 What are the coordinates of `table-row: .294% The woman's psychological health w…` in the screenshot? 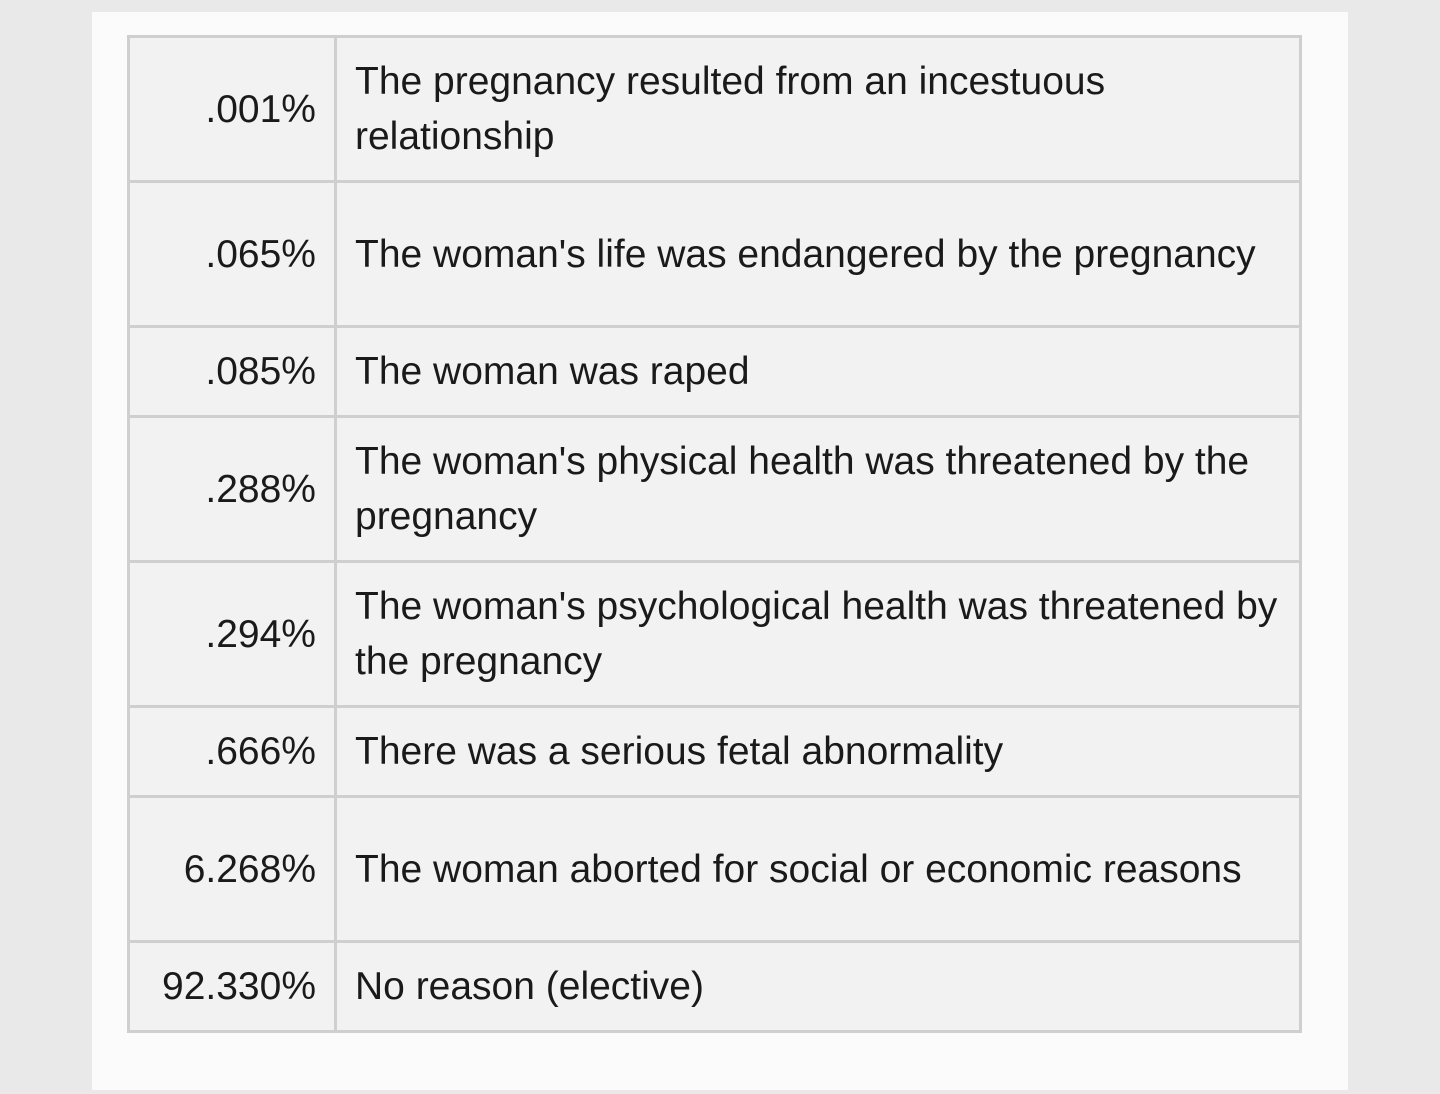 It's located at (714, 634).